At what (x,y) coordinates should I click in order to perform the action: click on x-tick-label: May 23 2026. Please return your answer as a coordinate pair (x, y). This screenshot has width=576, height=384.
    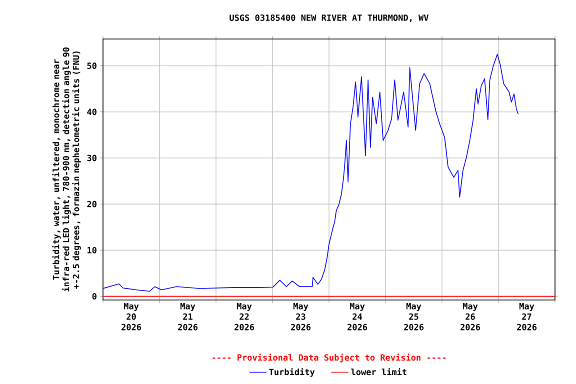
    Looking at the image, I should click on (301, 316).